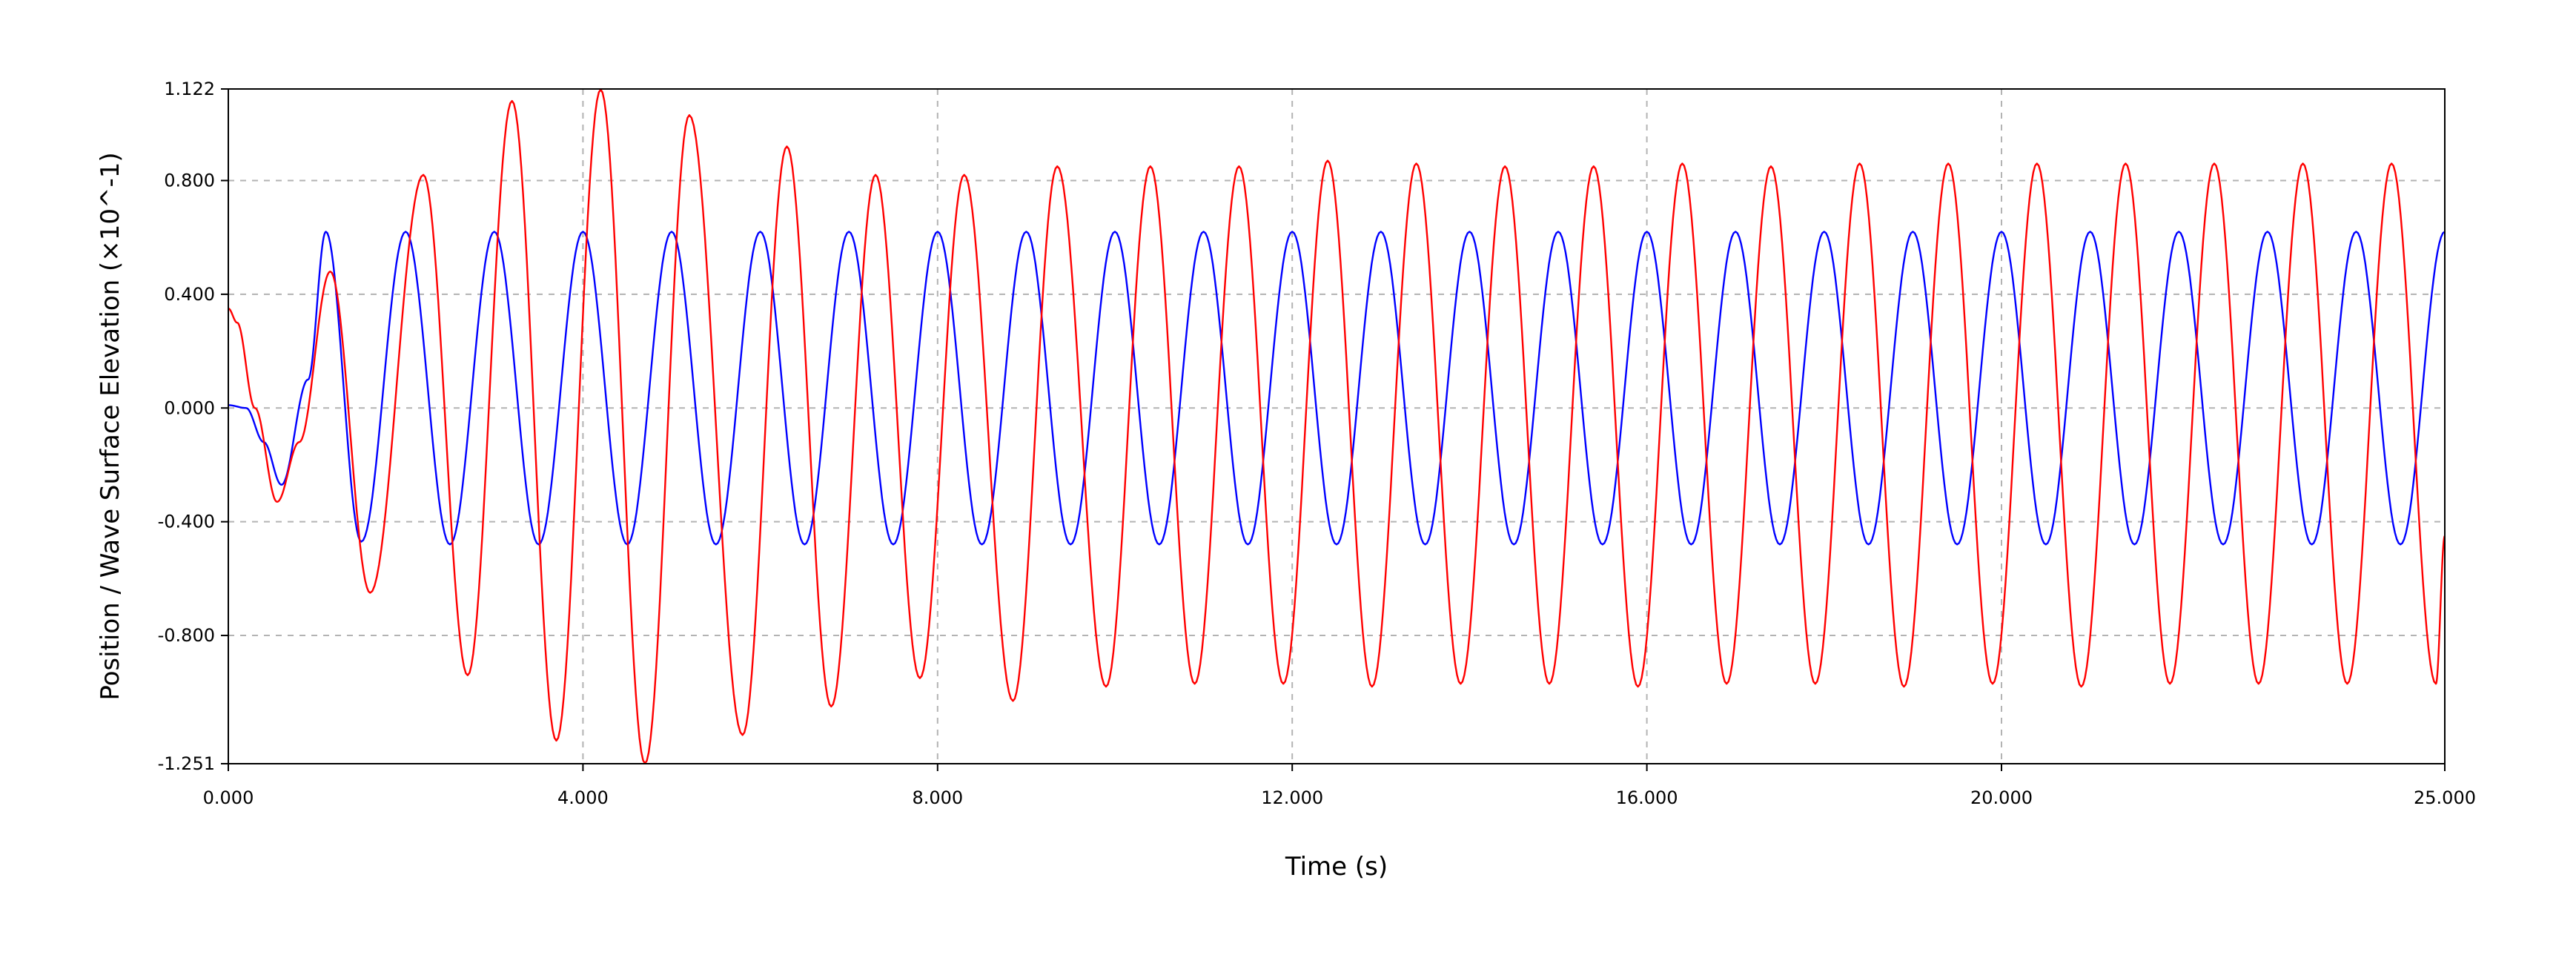 This screenshot has height=955, width=2576. I want to click on y-tick-label: 0.400, so click(189, 295).